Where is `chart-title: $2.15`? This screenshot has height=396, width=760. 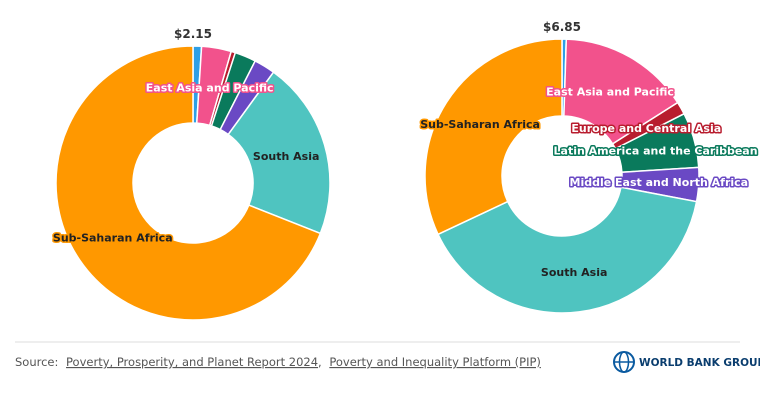
chart-title: $2.15 is located at coordinates (193, 34).